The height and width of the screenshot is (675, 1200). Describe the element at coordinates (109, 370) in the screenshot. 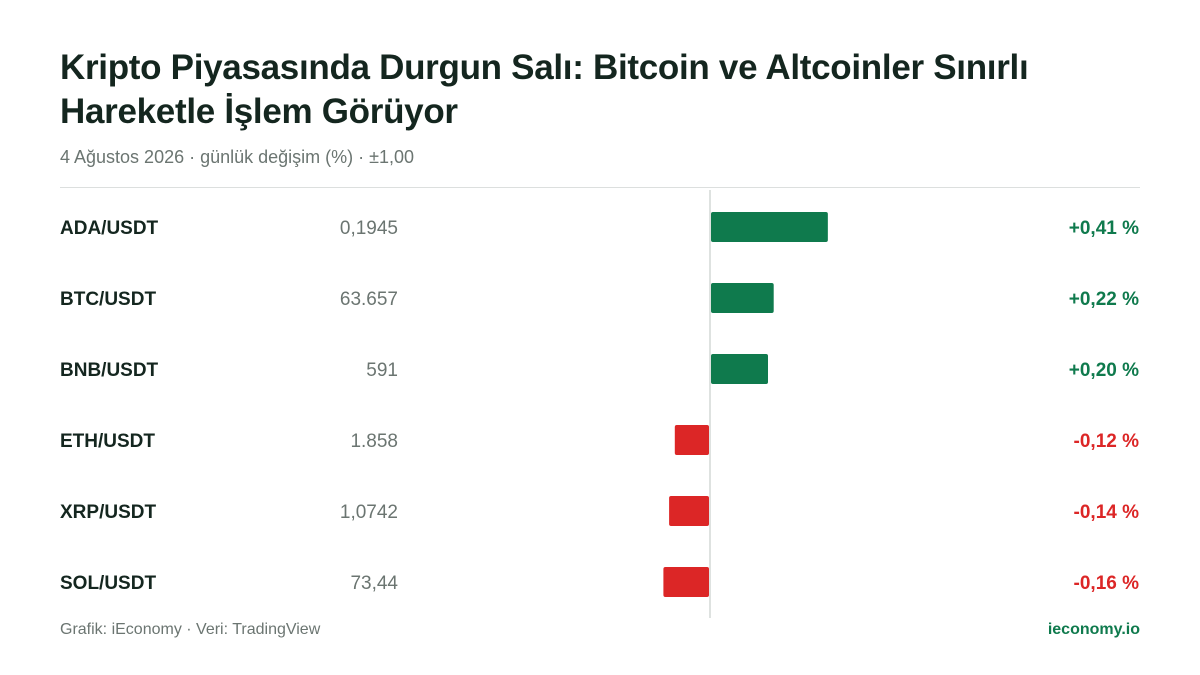

I see `pair-label: BNB/USDT` at that location.